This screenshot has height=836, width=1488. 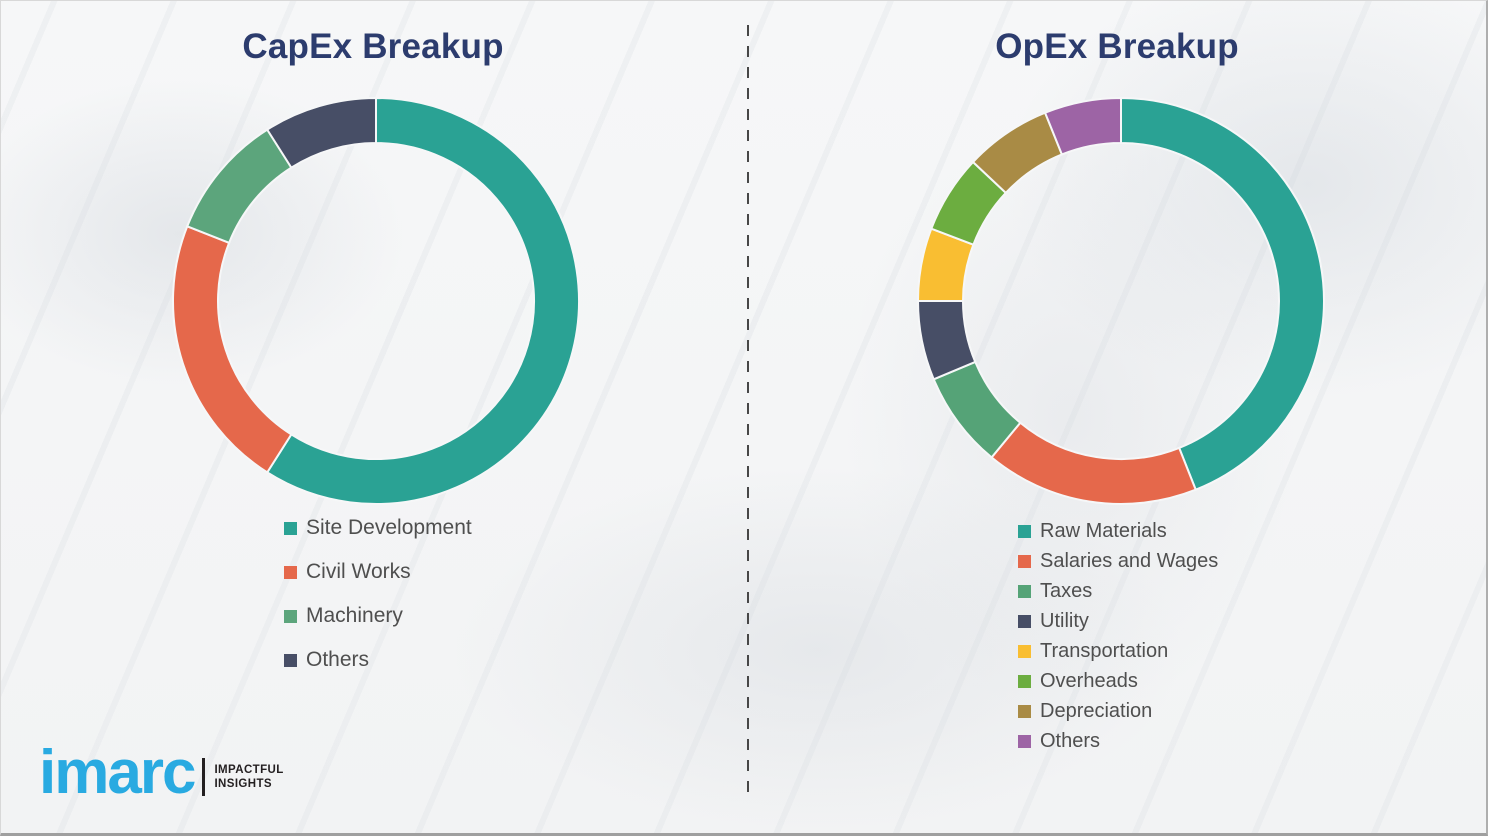 I want to click on imarc-logo: imarc IMPACTFUL INSIGHTS, so click(x=161, y=770).